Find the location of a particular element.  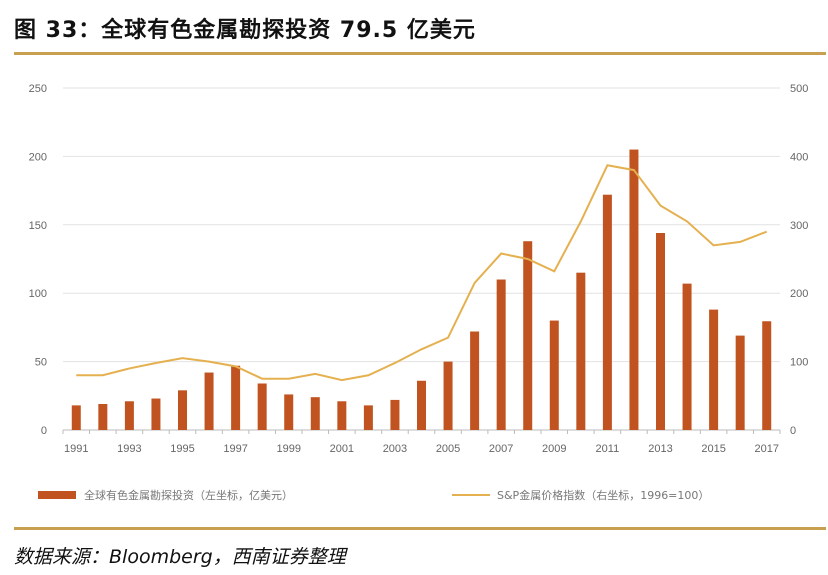

bar-2005 is located at coordinates (448, 395).